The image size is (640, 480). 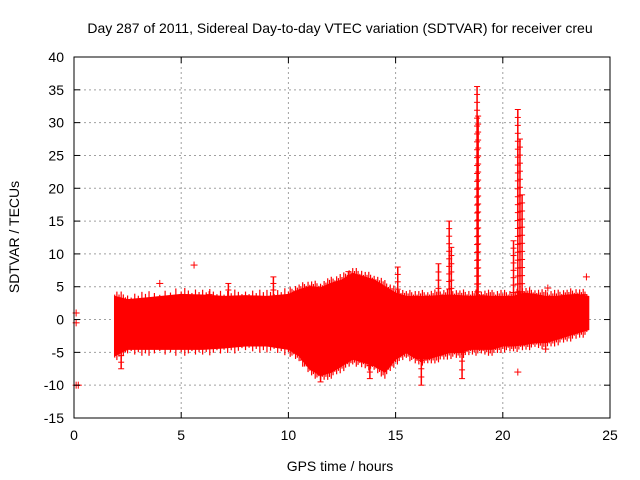 I want to click on y-tick-label: 30, so click(x=56, y=123).